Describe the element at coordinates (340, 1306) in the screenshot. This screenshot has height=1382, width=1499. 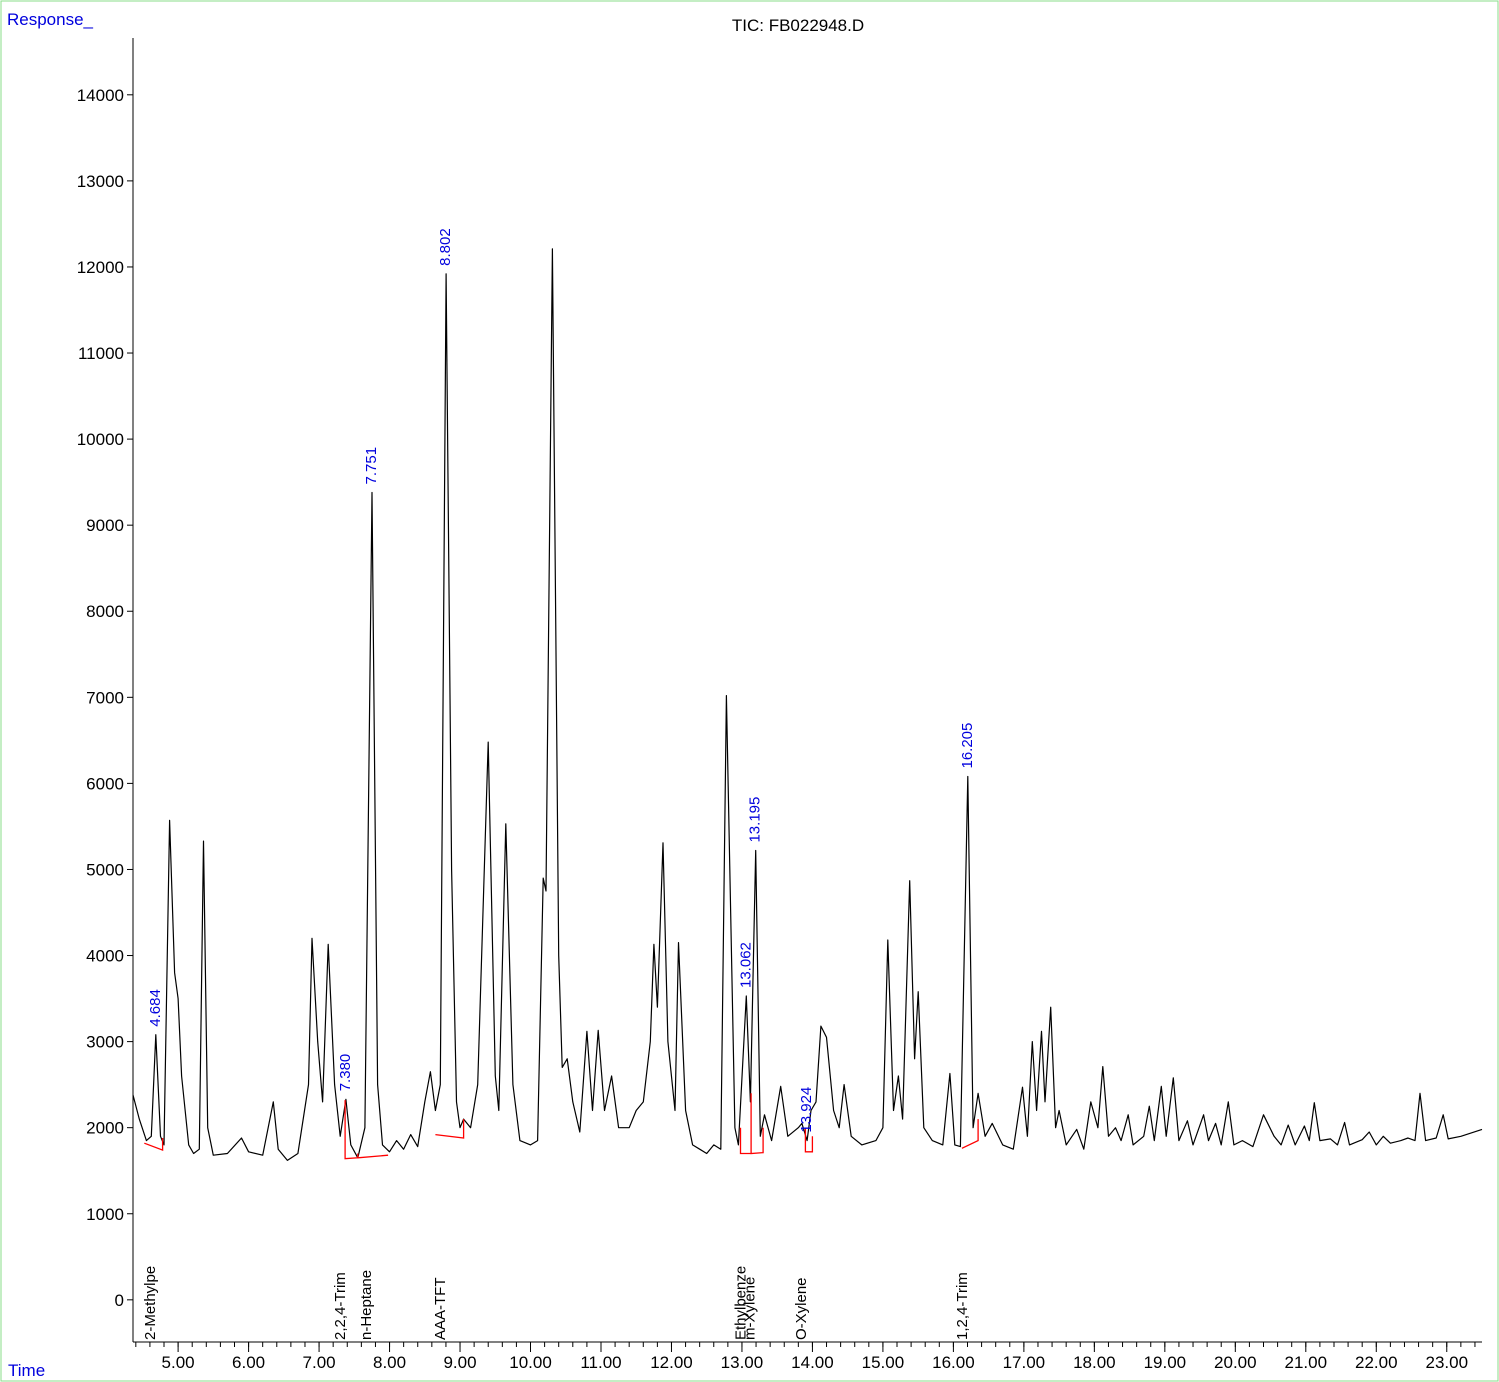
I see `compound-name: 2,2,4-Trim` at that location.